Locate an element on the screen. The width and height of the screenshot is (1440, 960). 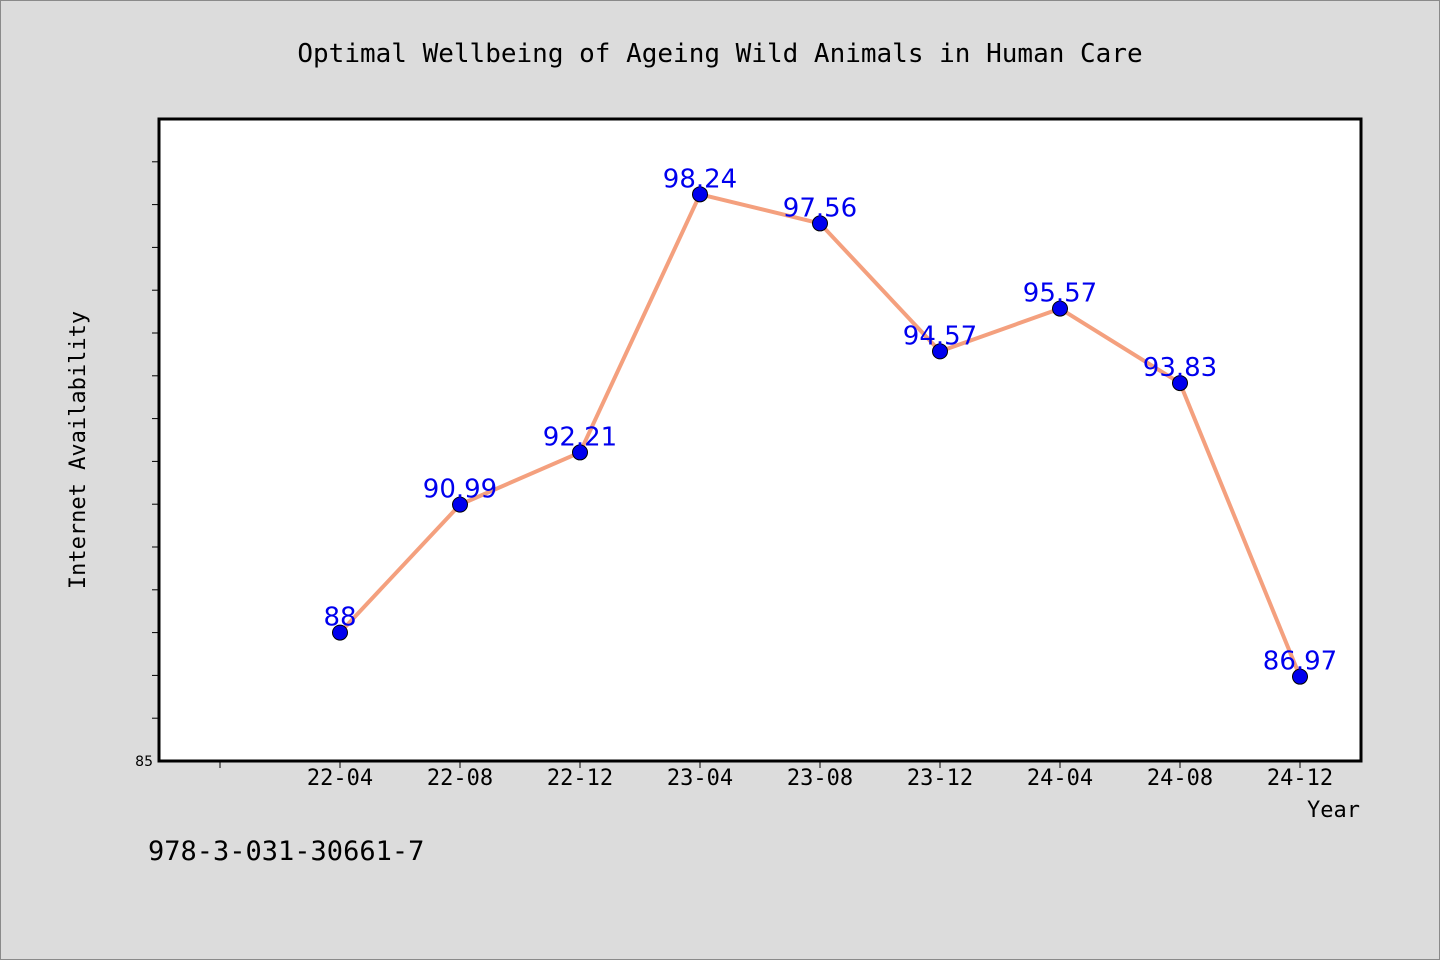
data-label: 93.83 is located at coordinates (1180, 368).